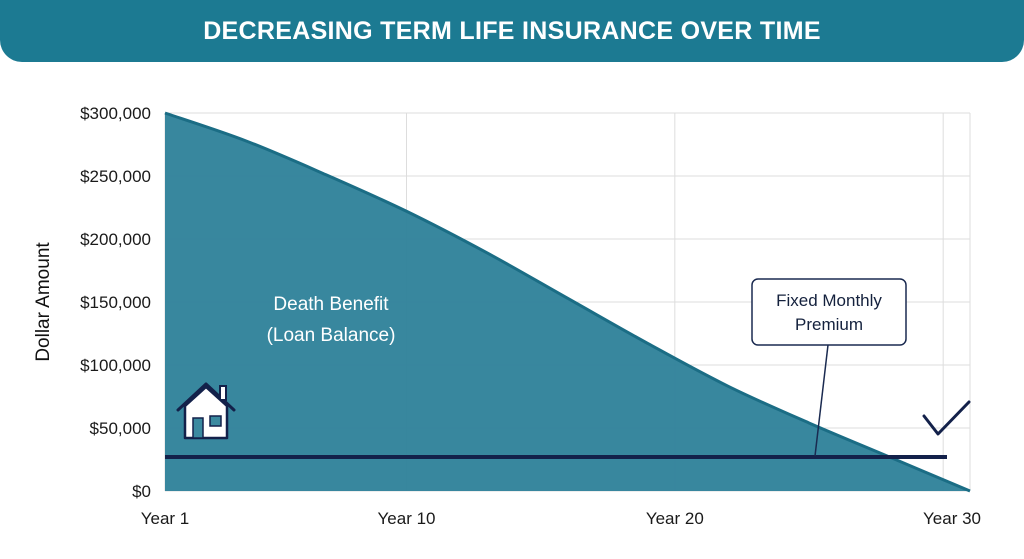  What do you see at coordinates (43, 302) in the screenshot?
I see `y-axis-title: Dollar Amount` at bounding box center [43, 302].